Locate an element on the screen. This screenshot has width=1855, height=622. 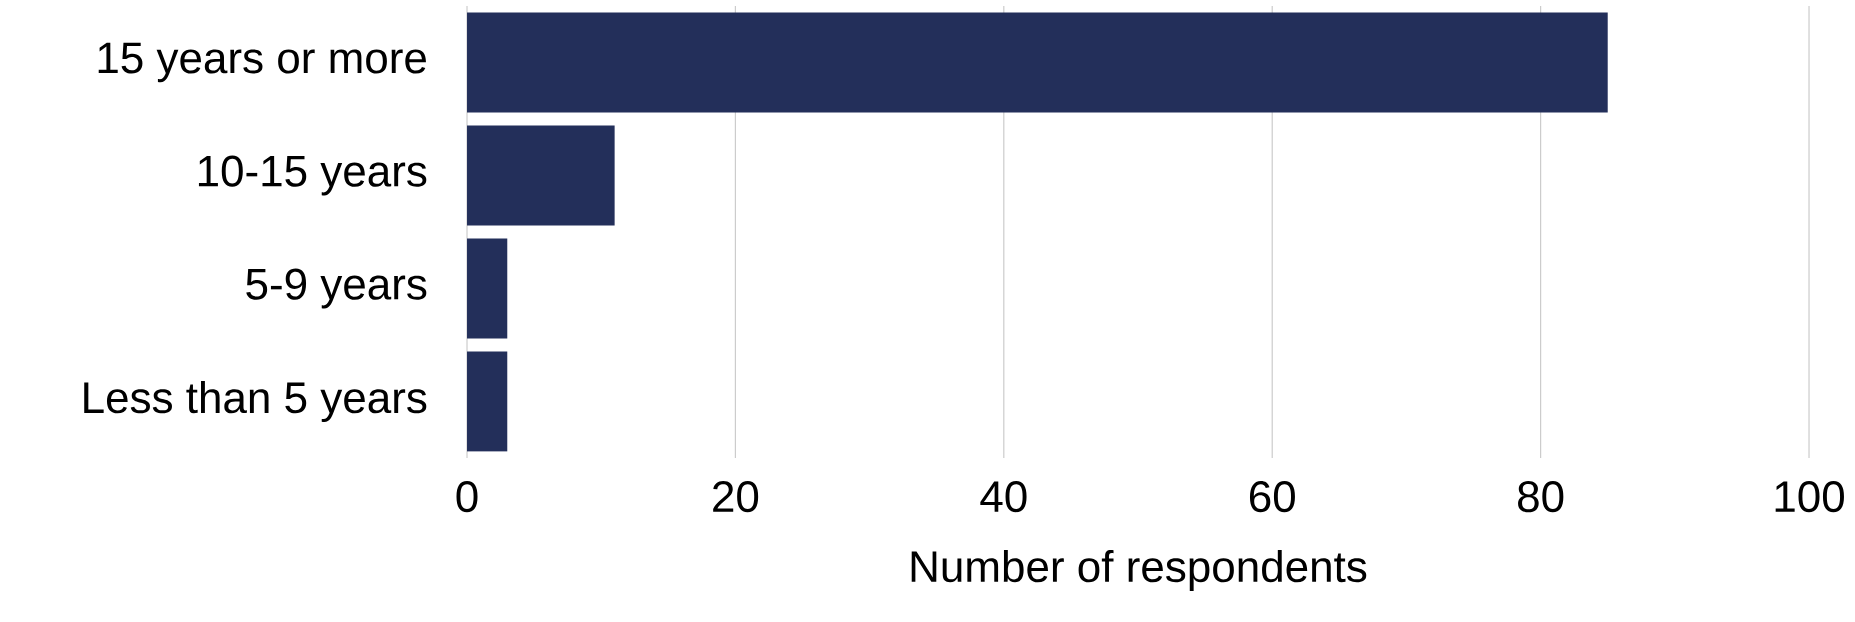
x-tick-label: 100 is located at coordinates (1809, 497).